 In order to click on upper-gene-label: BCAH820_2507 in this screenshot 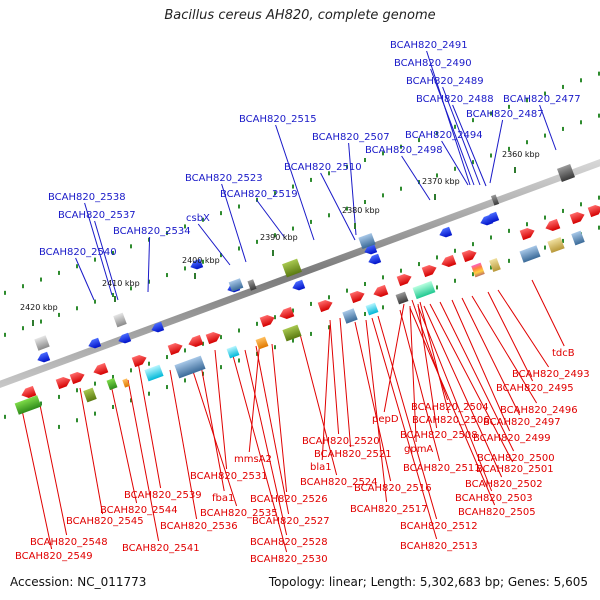, I will do `click(351, 137)`.